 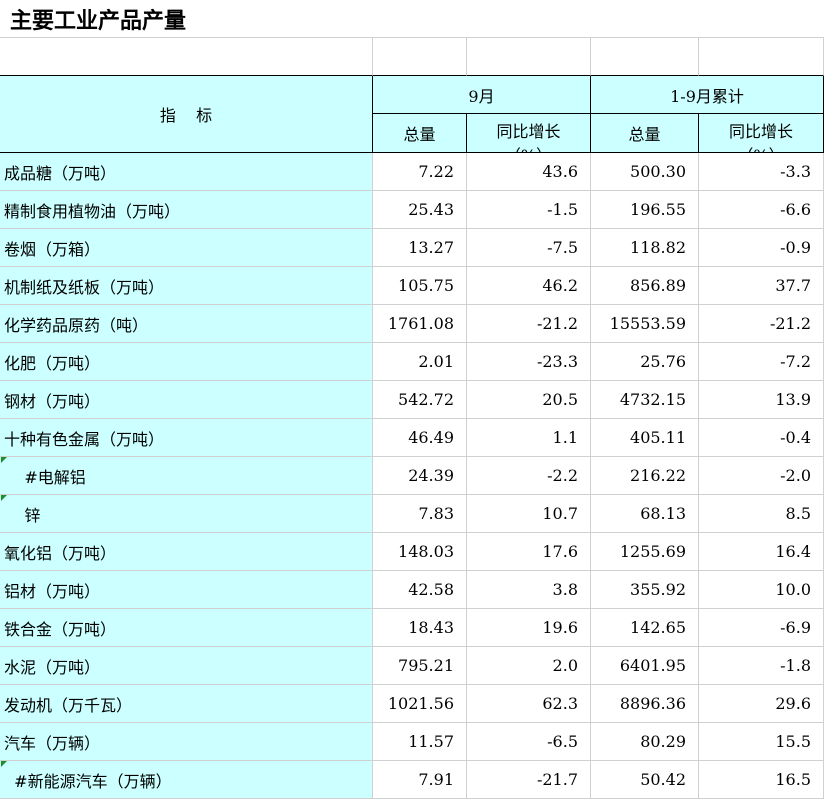 What do you see at coordinates (761, 704) in the screenshot?
I see `value-cell: 29.6` at bounding box center [761, 704].